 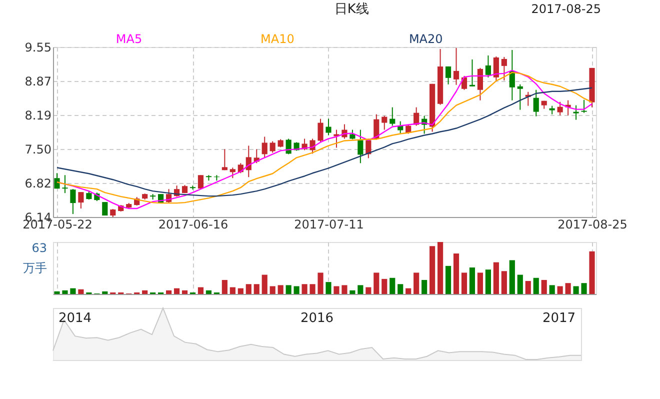 What do you see at coordinates (38, 115) in the screenshot?
I see `y-tick-label: 8.19` at bounding box center [38, 115].